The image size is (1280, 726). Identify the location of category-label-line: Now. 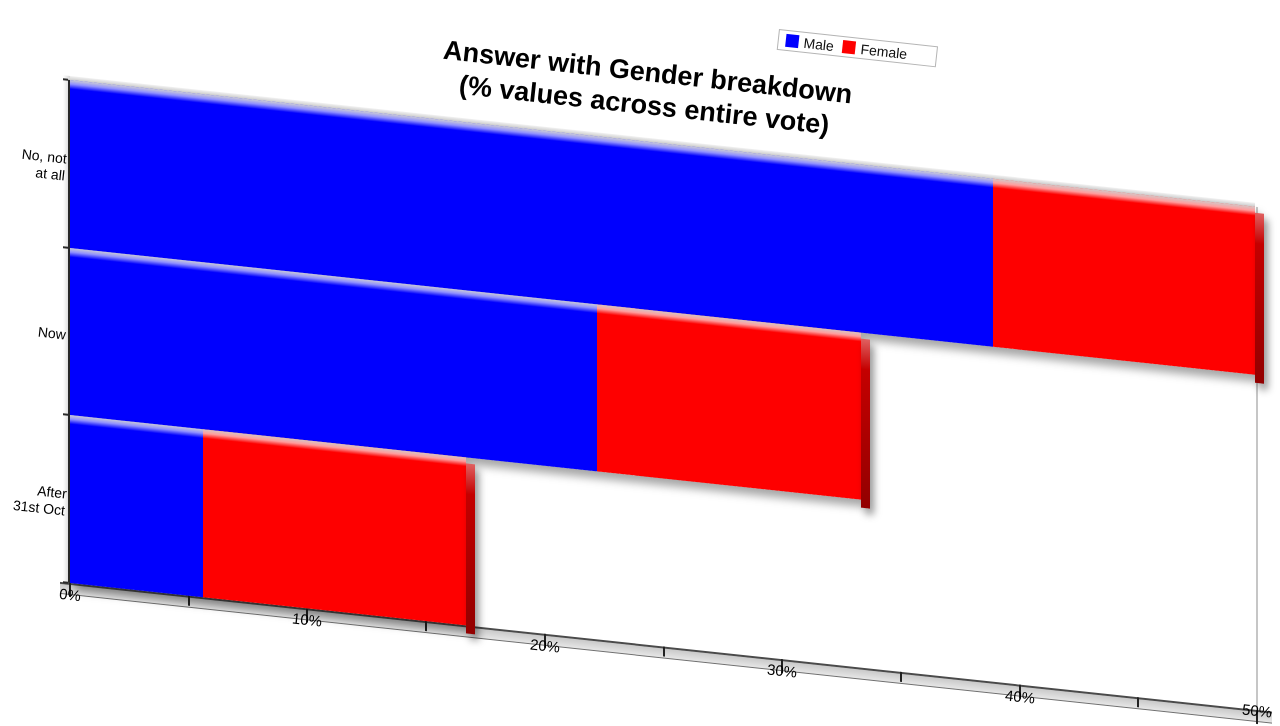
(52, 333).